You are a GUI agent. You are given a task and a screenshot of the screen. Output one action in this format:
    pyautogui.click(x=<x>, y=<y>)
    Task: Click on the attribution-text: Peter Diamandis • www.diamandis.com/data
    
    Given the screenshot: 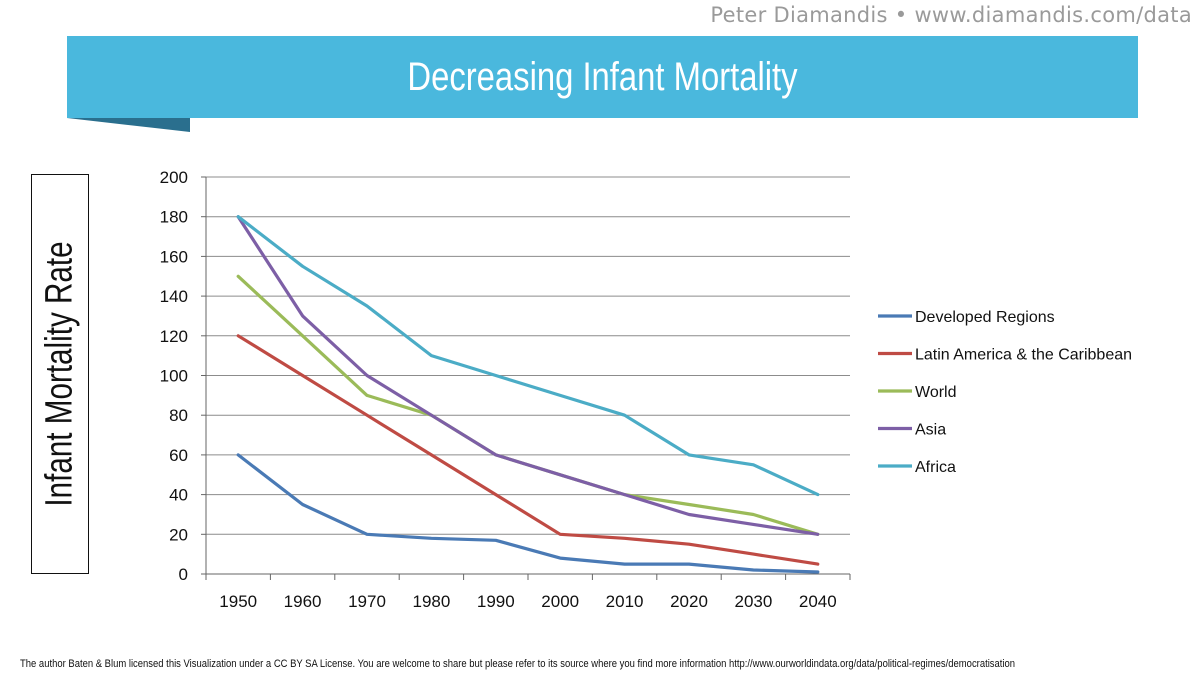 What is the action you would take?
    pyautogui.click(x=951, y=15)
    